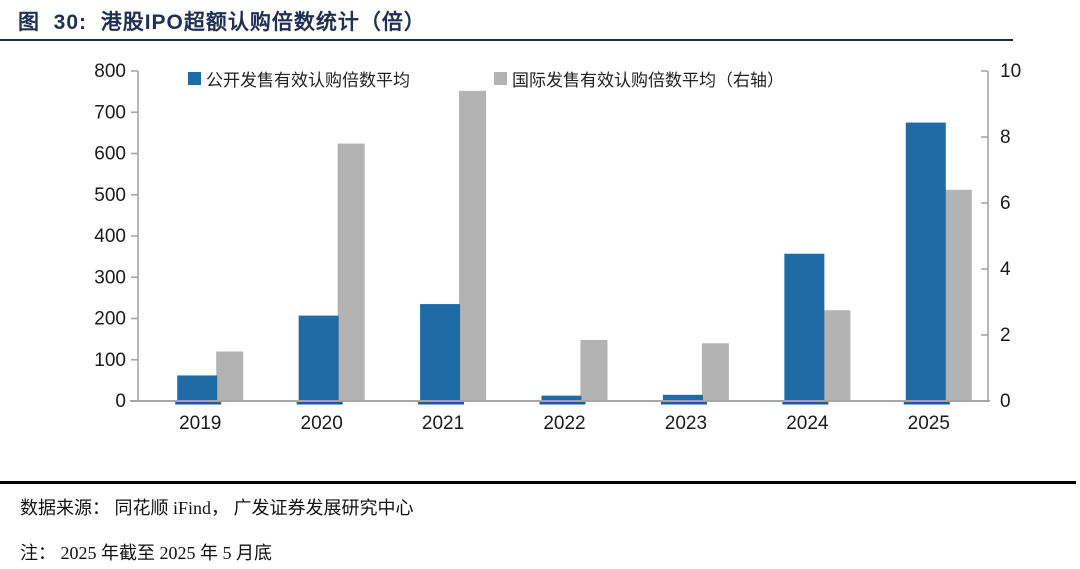 This screenshot has height=569, width=1080. I want to click on x-axis-label-2020: 2020, so click(322, 423).